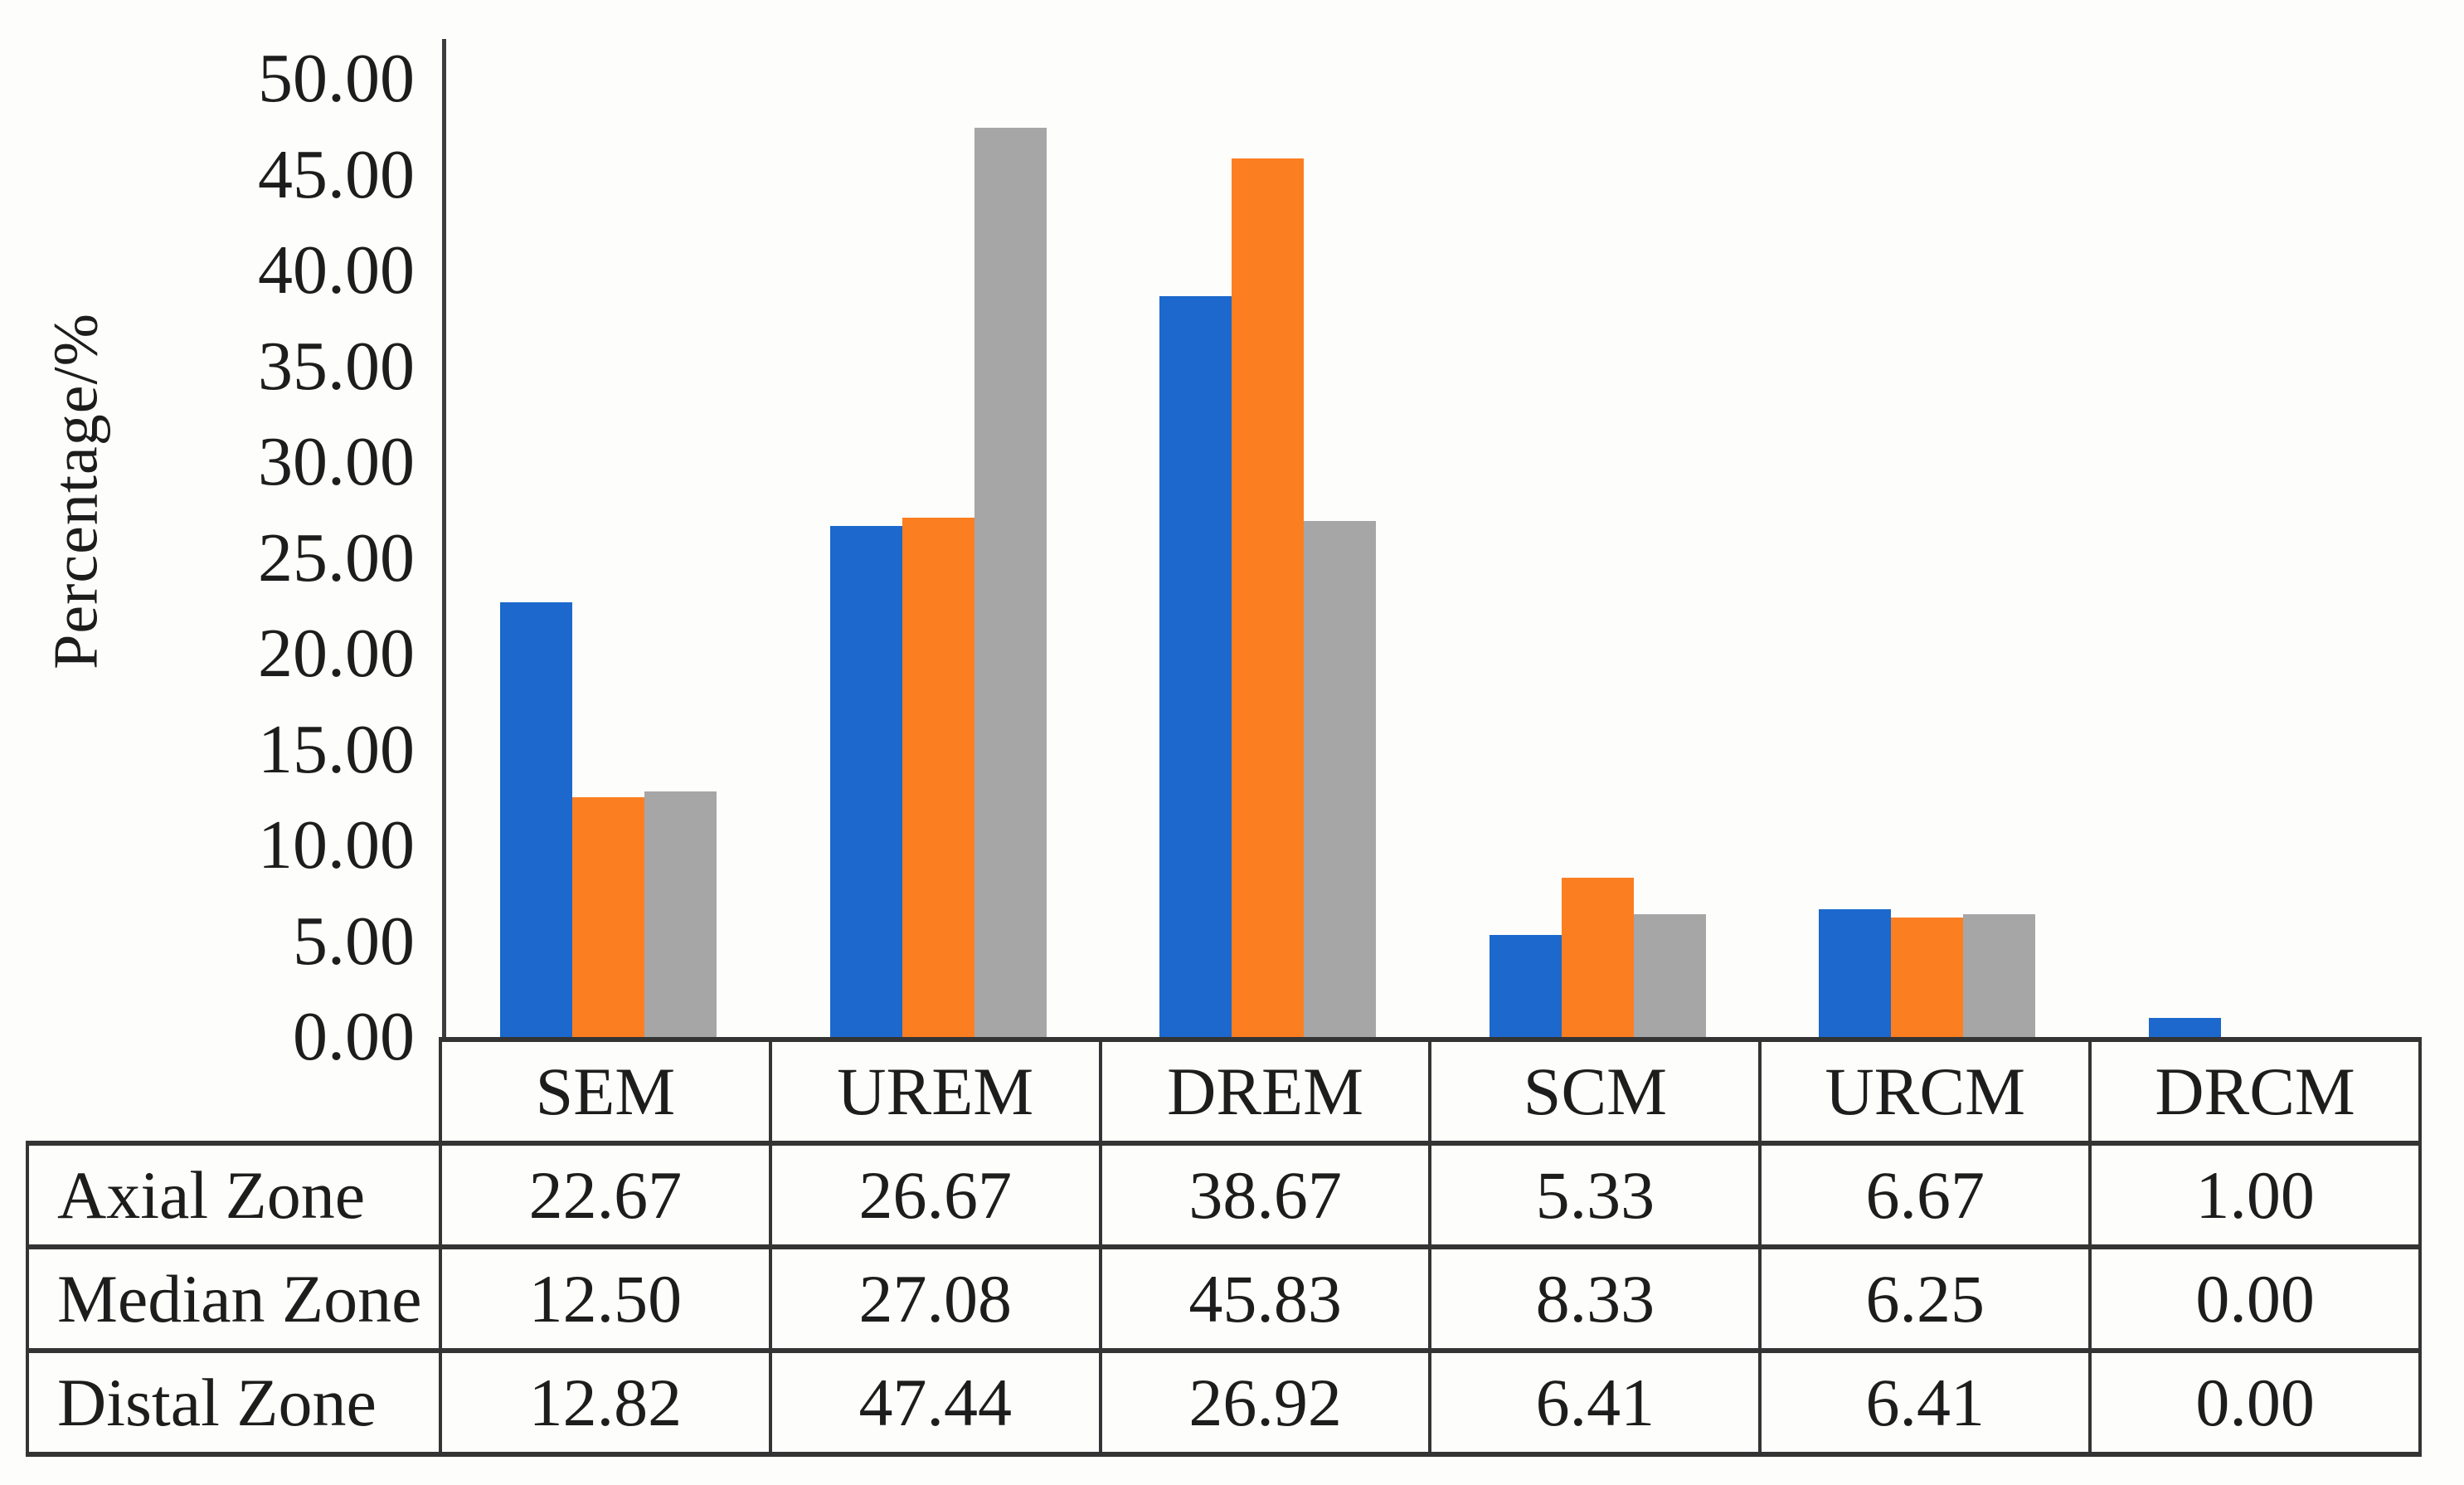 Image resolution: width=2464 pixels, height=1485 pixels. Describe the element at coordinates (336, 270) in the screenshot. I see `y-tick-label: 40.00` at that location.